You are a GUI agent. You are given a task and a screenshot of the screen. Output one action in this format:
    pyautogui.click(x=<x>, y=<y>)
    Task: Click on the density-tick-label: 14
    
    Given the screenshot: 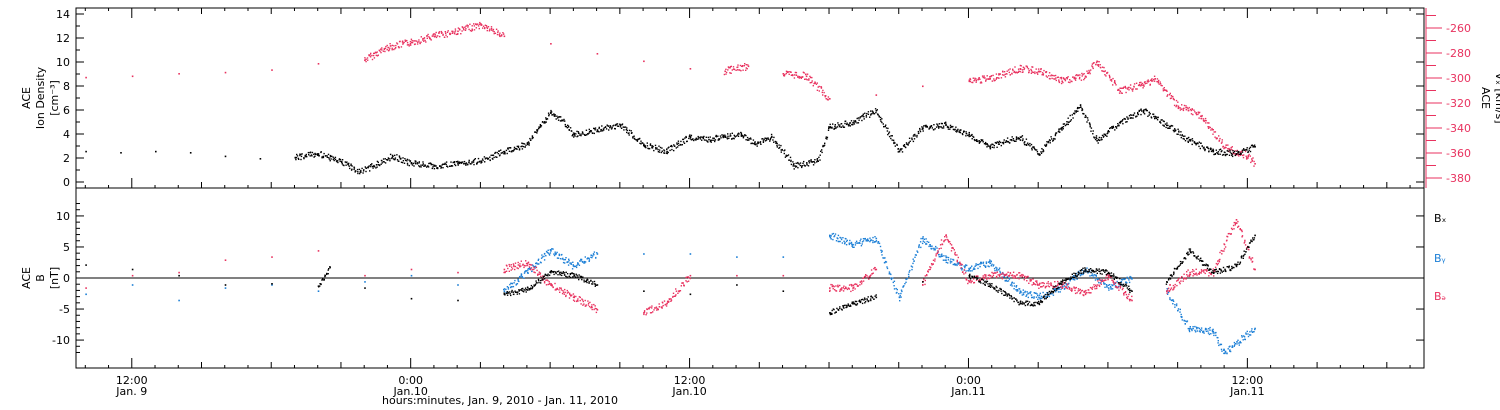 What is the action you would take?
    pyautogui.click(x=63, y=14)
    